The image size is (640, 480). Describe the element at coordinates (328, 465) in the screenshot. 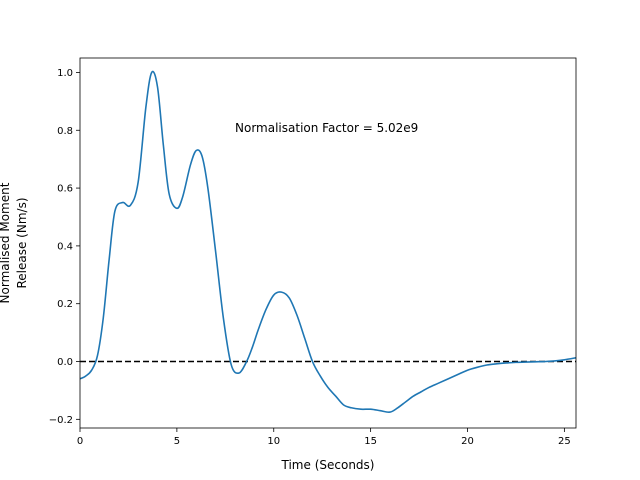

I see `x-axis-label: Time (Seconds)` at that location.